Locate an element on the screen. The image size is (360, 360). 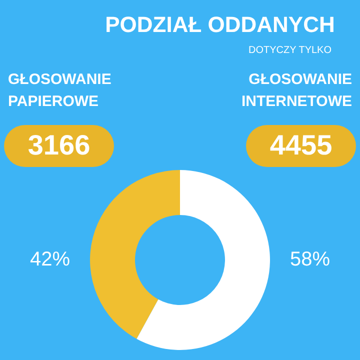
chart-subtitle: DOTYCZY TYLKO is located at coordinates (290, 50).